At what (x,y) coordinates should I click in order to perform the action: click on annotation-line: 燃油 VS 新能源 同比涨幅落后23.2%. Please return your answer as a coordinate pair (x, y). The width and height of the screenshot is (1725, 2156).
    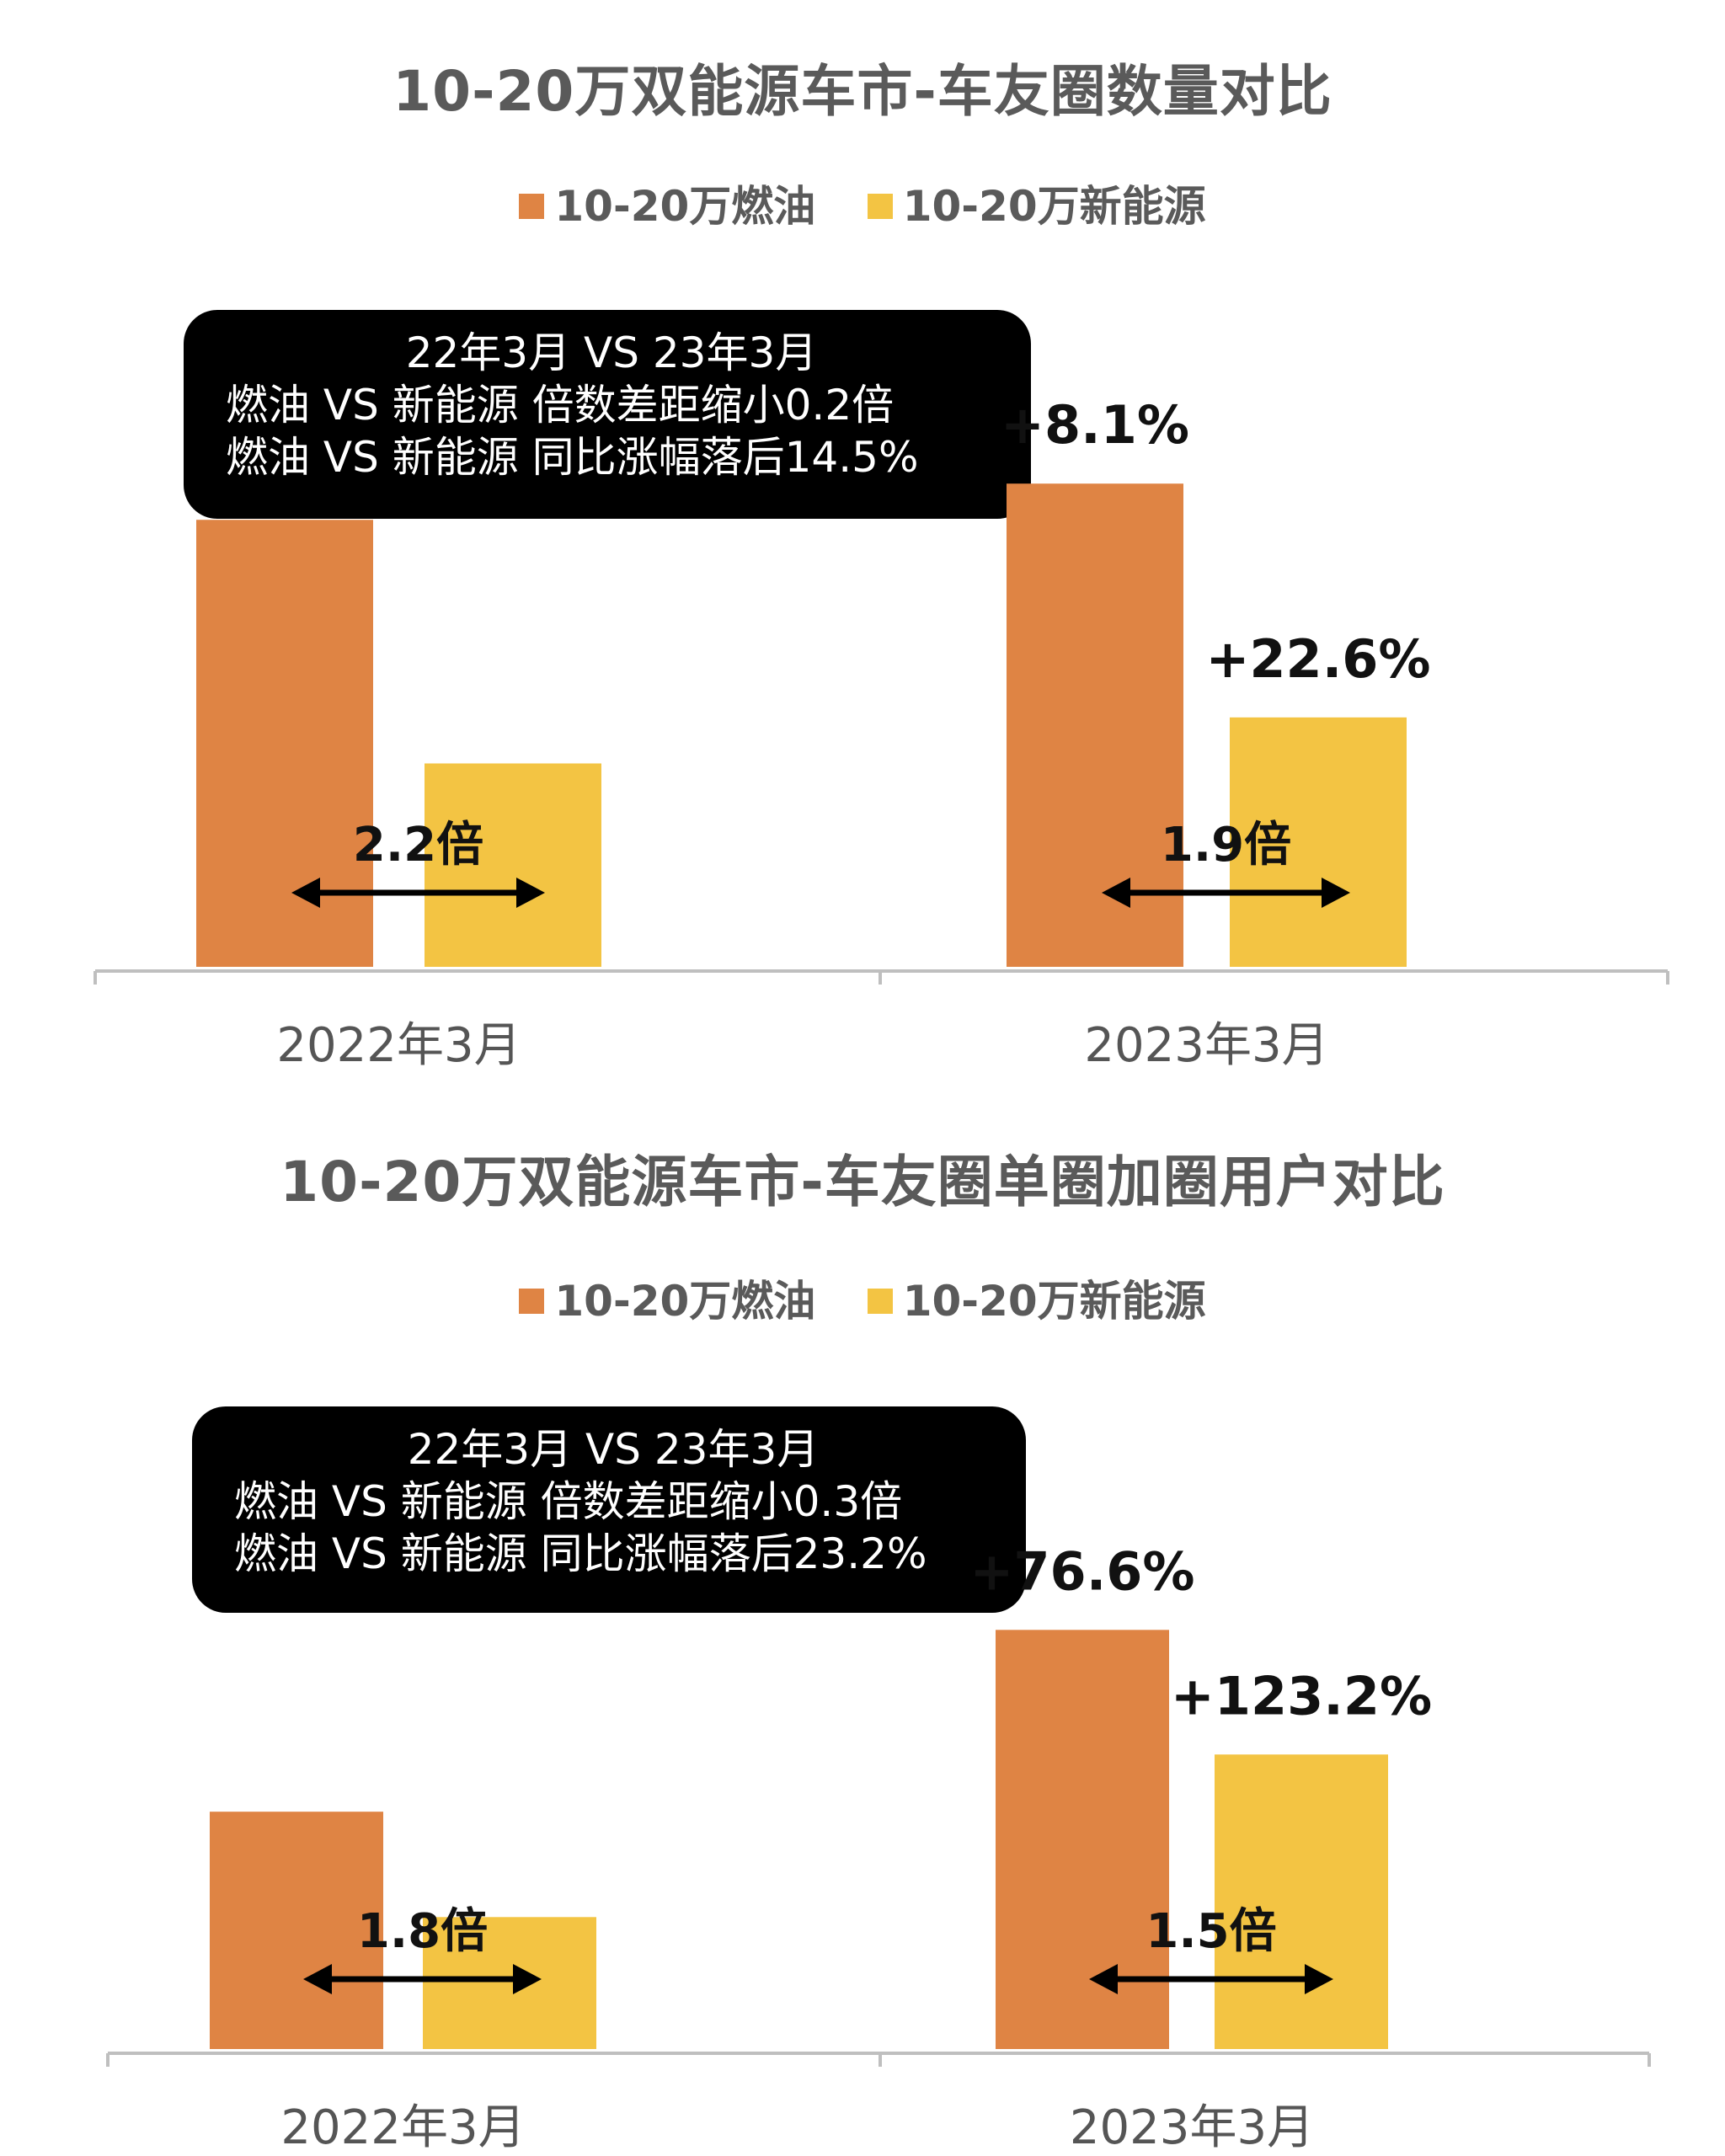
    Looking at the image, I should click on (580, 1553).